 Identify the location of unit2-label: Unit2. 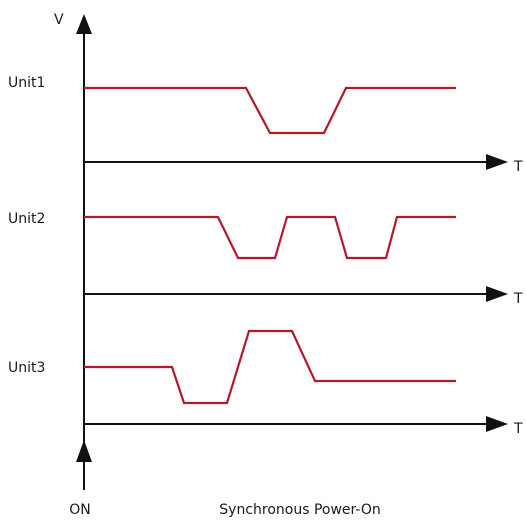
(26, 219).